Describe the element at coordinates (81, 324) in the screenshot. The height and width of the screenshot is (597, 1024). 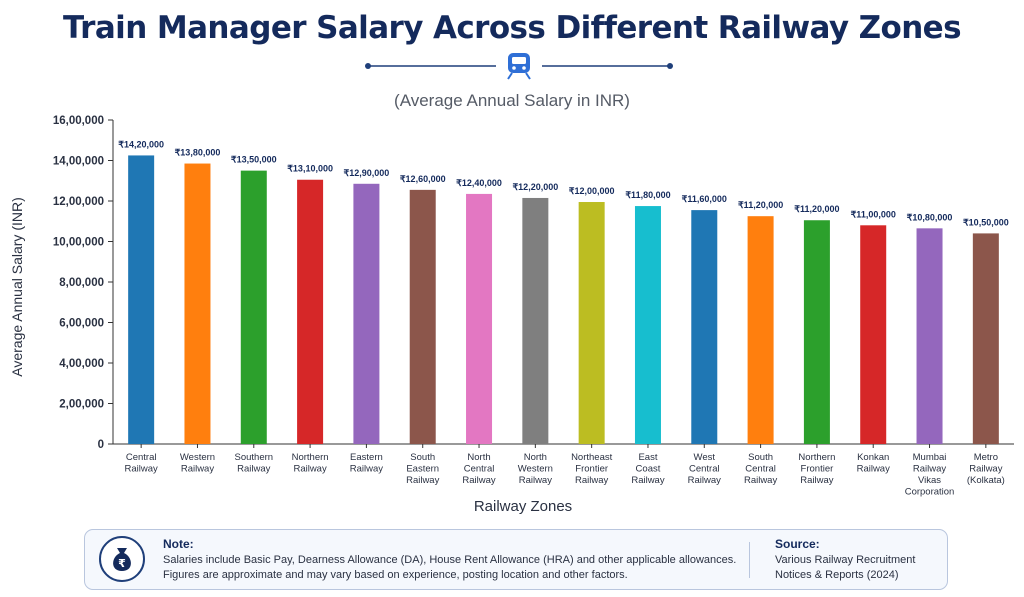
I see `y-tick-label: 6,00,000` at that location.